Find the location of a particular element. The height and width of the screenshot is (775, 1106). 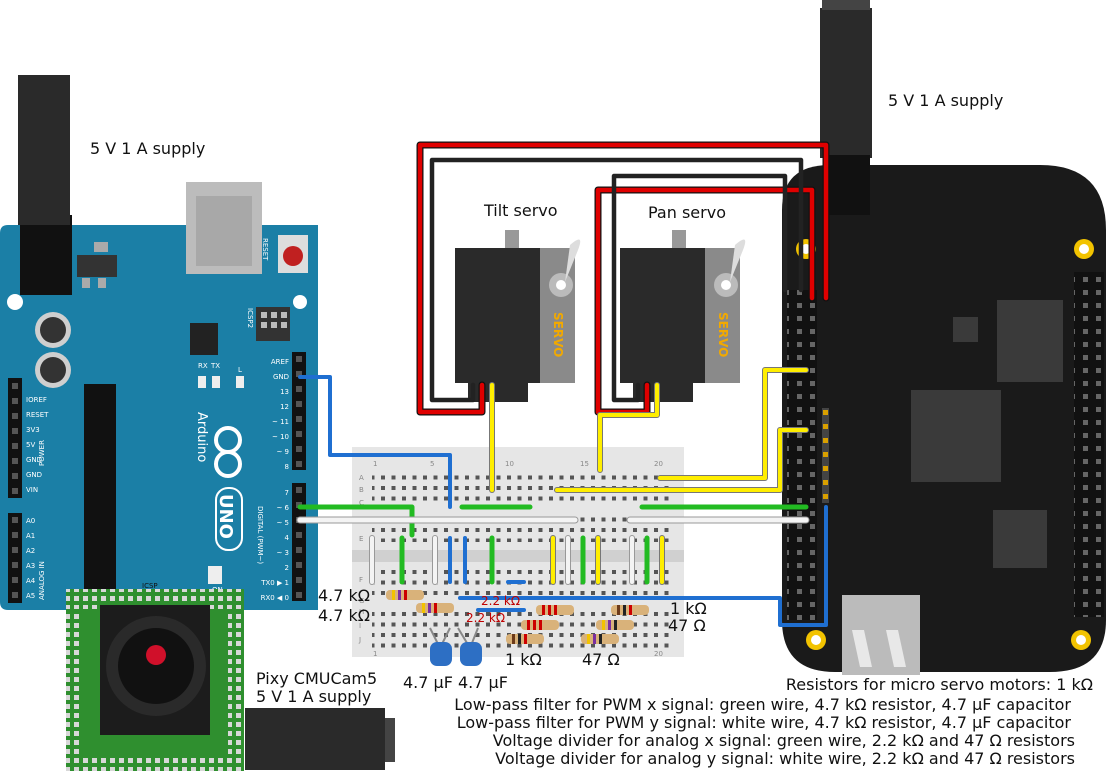

pan-servo: SERVO is located at coordinates (683, 316).